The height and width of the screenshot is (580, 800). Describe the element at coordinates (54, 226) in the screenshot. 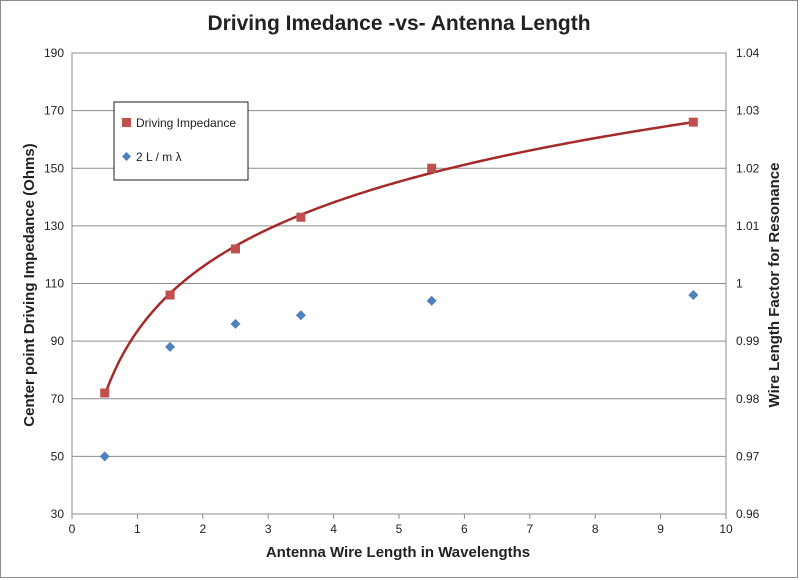

I see `y-left-tick-label: 130` at that location.